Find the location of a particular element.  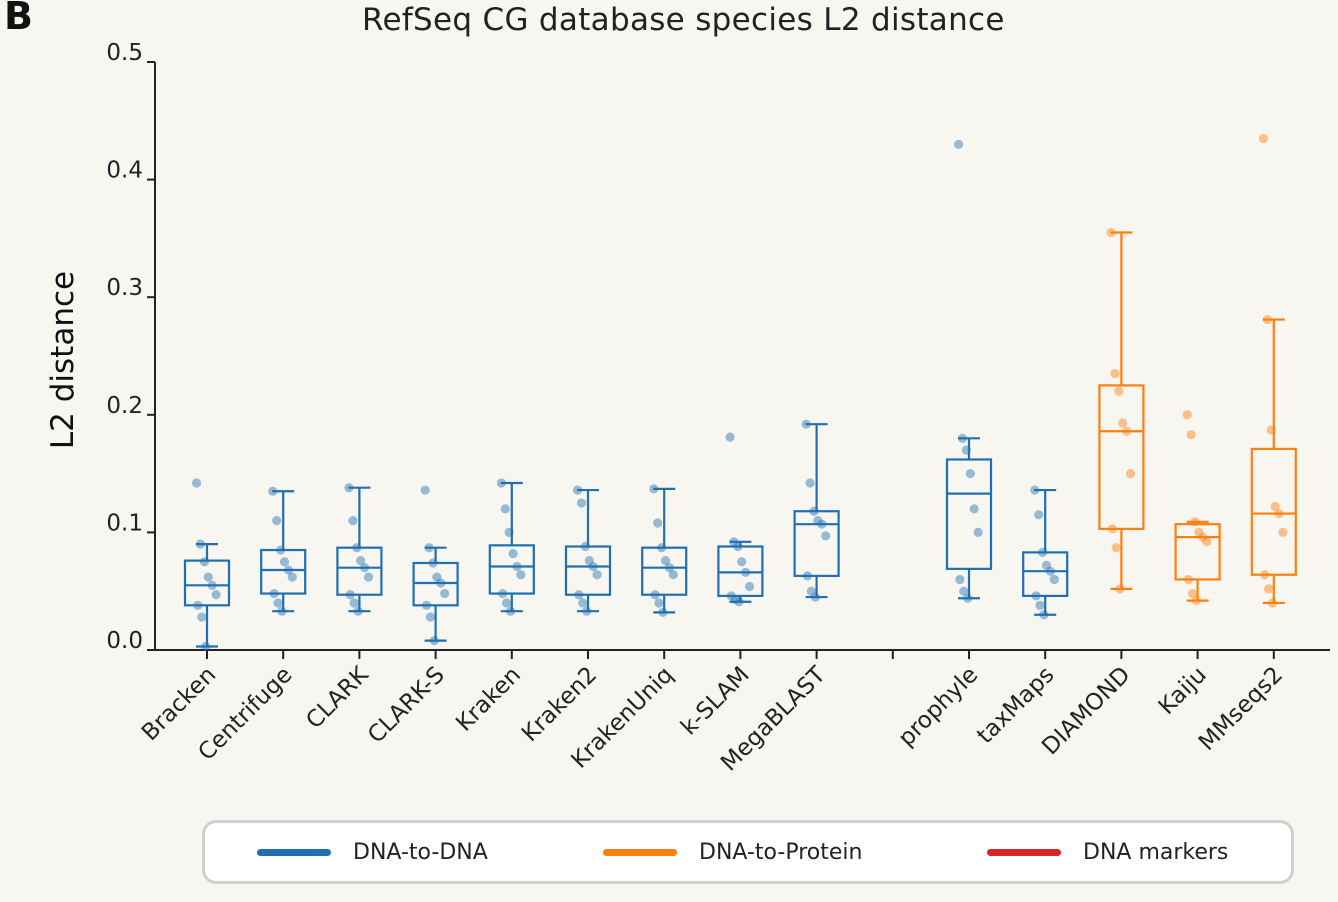

y-tick-label: 0.1 is located at coordinates (124, 523).